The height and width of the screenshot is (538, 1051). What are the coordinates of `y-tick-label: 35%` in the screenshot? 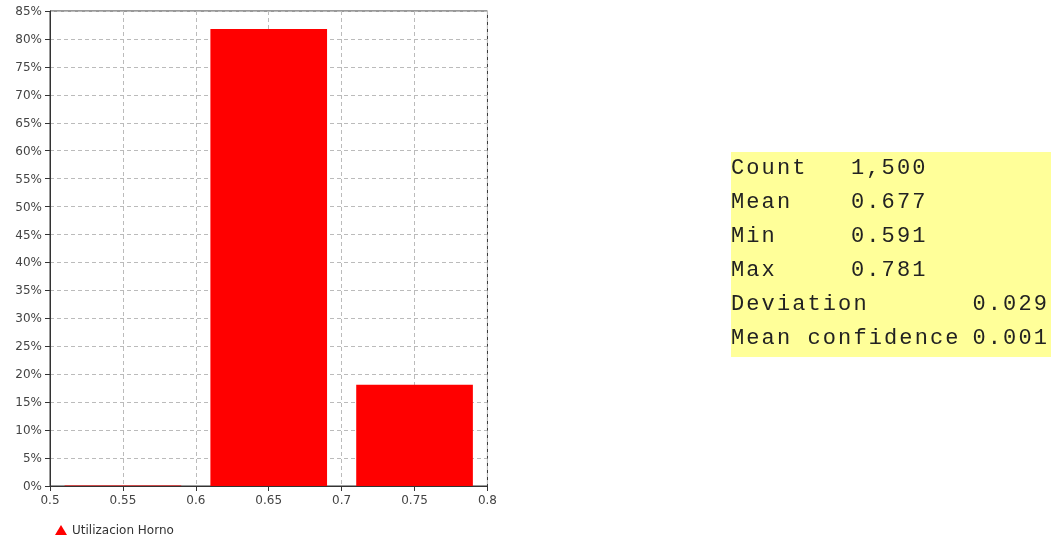 It's located at (28, 290).